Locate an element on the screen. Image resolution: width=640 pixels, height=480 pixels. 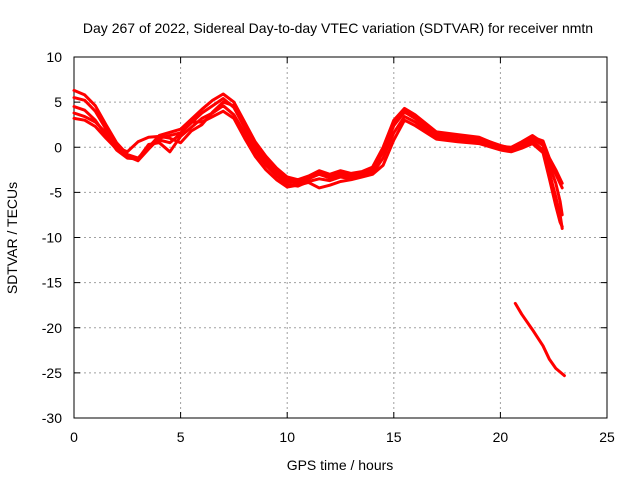
y-tick-label: 0 is located at coordinates (58, 147).